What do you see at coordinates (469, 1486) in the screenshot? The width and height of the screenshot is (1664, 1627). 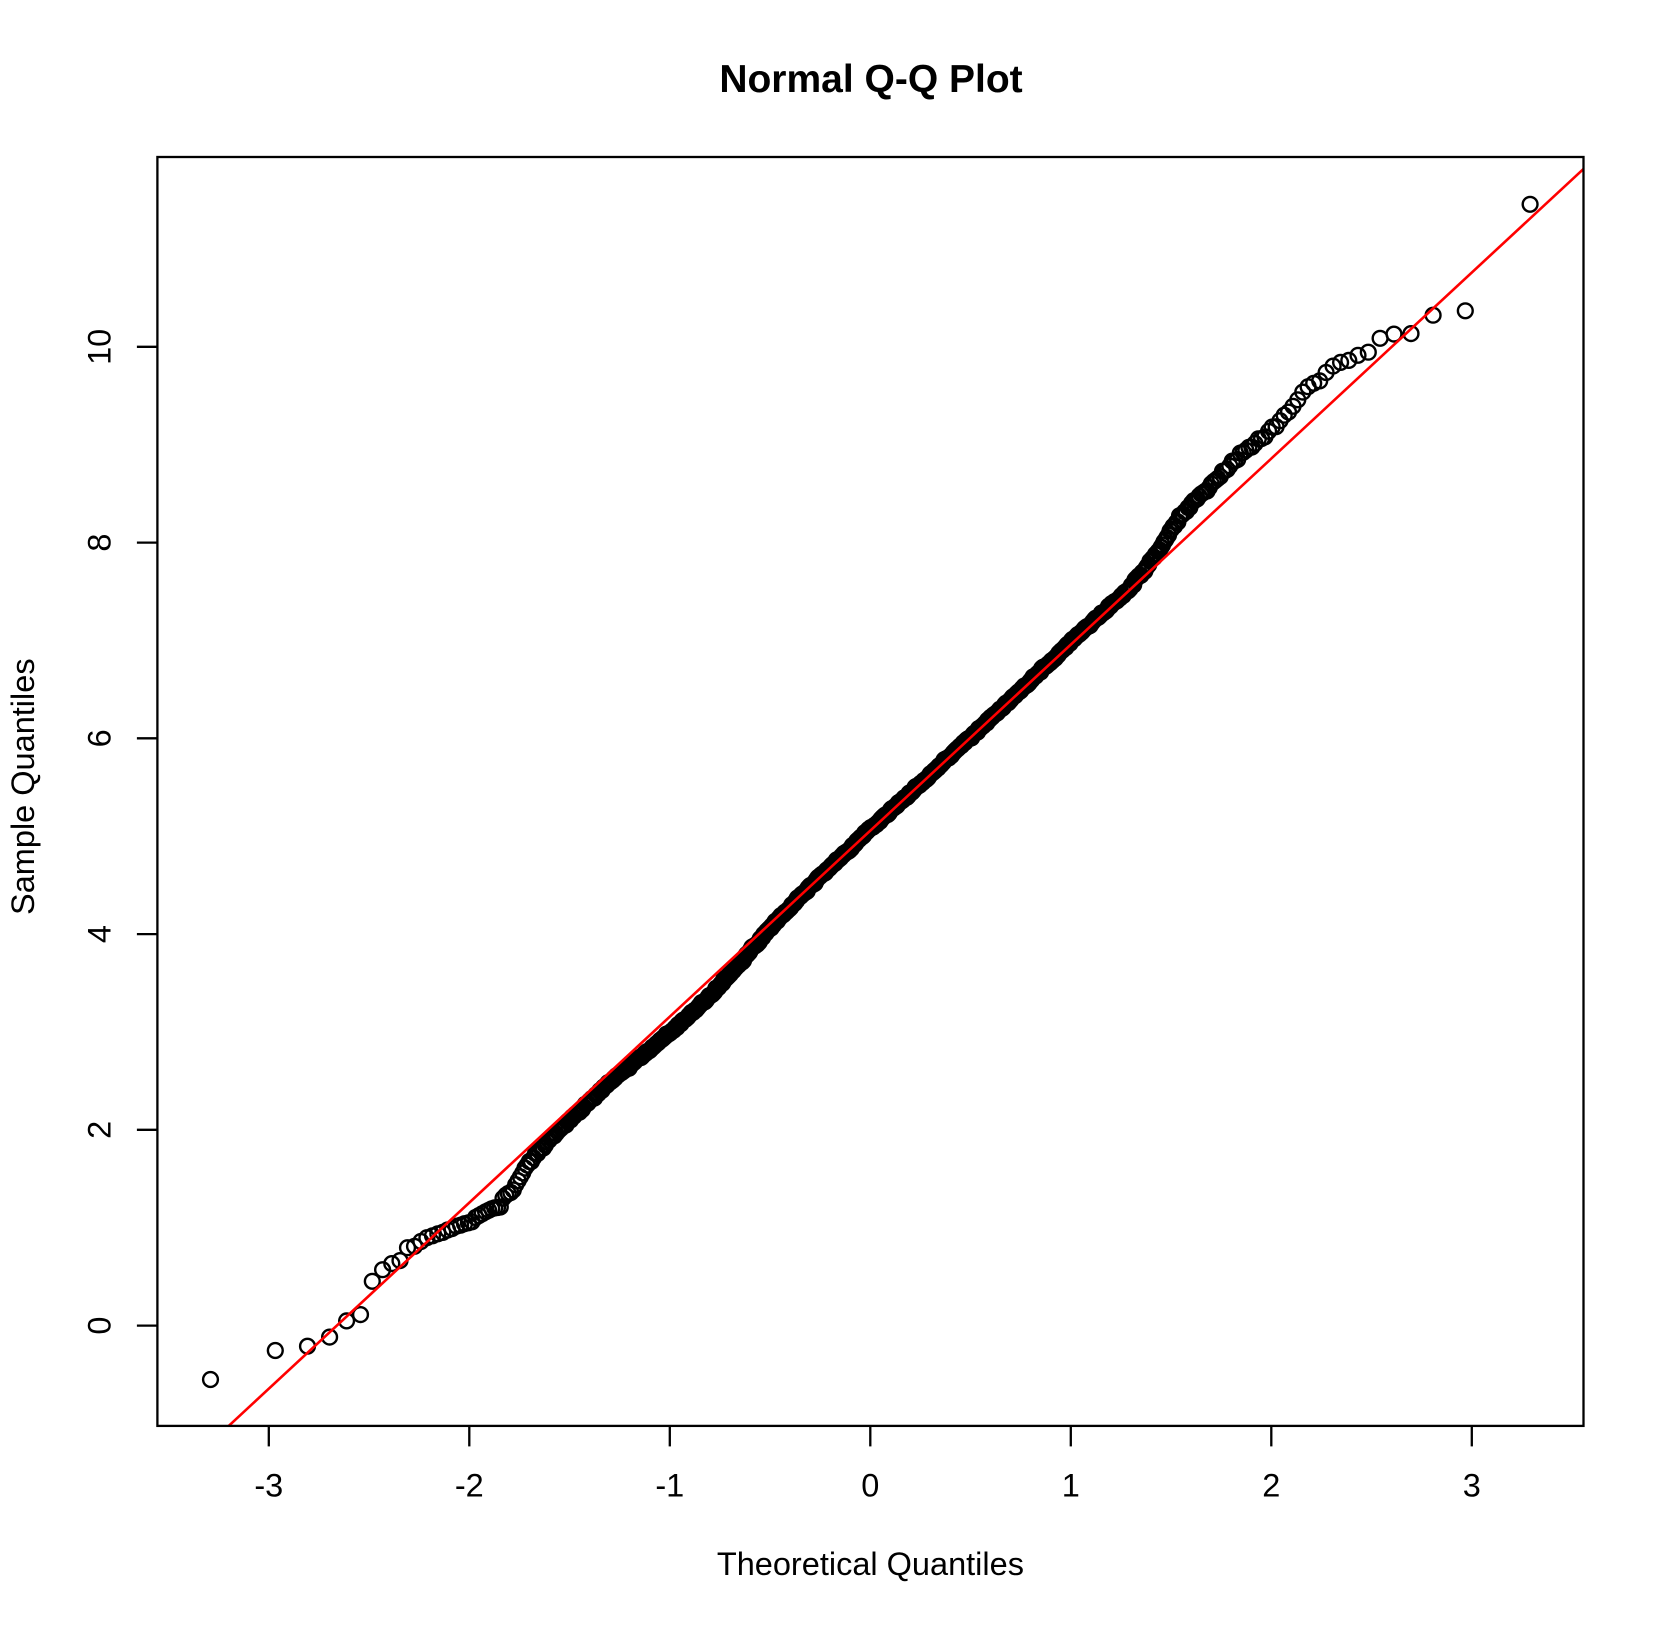 I see `svg-text: -2` at bounding box center [469, 1486].